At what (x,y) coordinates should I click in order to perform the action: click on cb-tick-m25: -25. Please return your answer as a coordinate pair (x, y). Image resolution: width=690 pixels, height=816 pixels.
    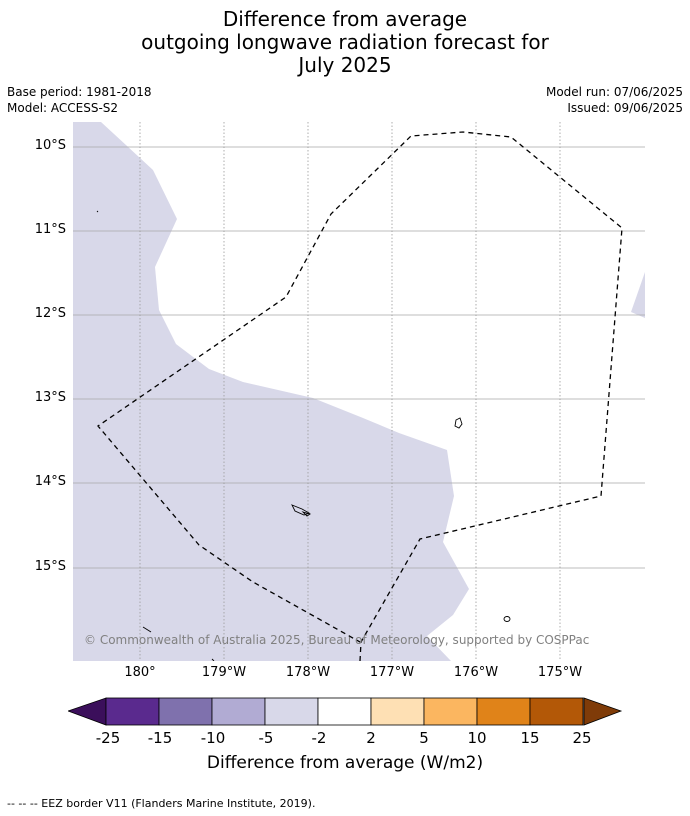
    Looking at the image, I should click on (108, 738).